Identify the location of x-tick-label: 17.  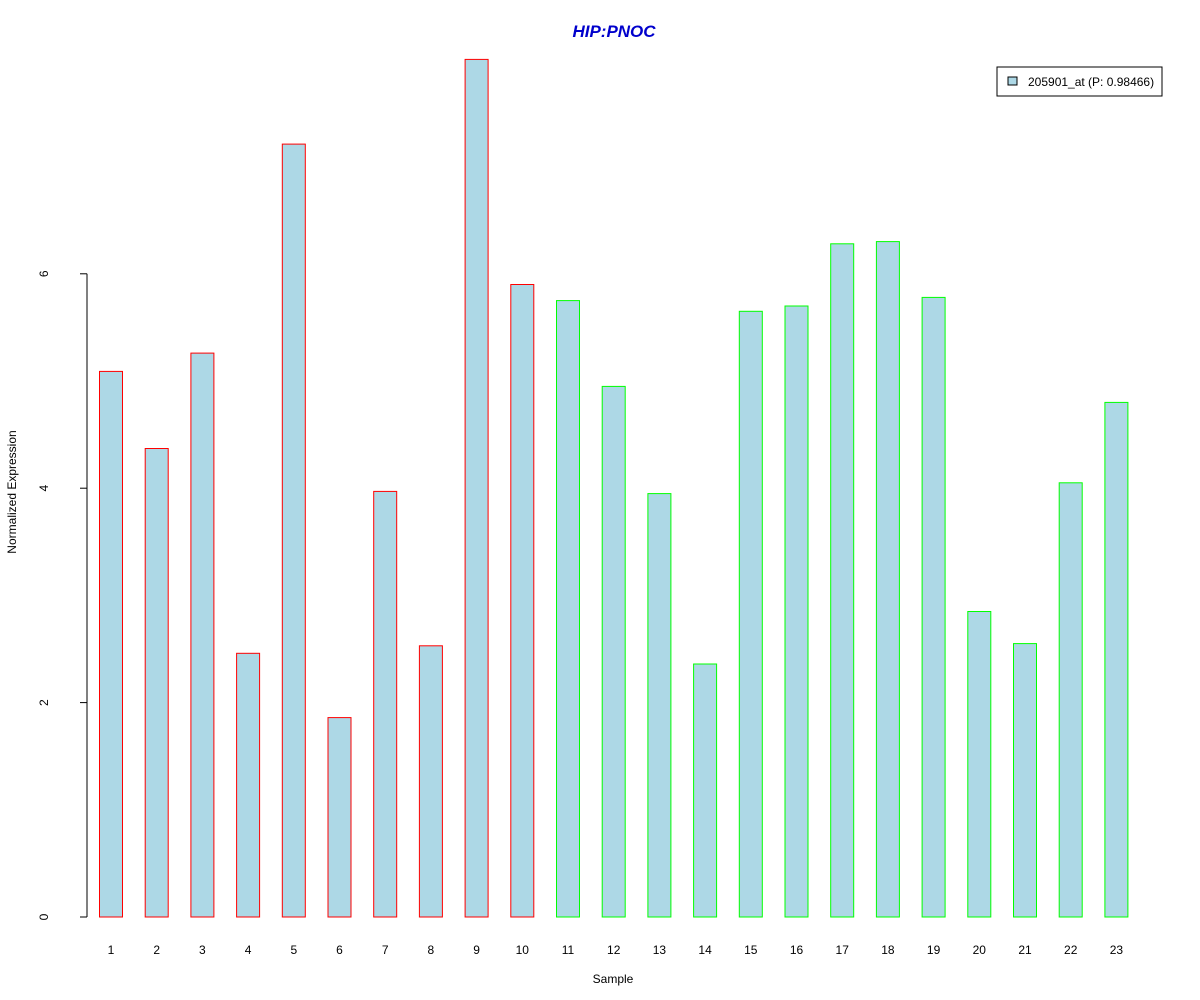
(843, 950).